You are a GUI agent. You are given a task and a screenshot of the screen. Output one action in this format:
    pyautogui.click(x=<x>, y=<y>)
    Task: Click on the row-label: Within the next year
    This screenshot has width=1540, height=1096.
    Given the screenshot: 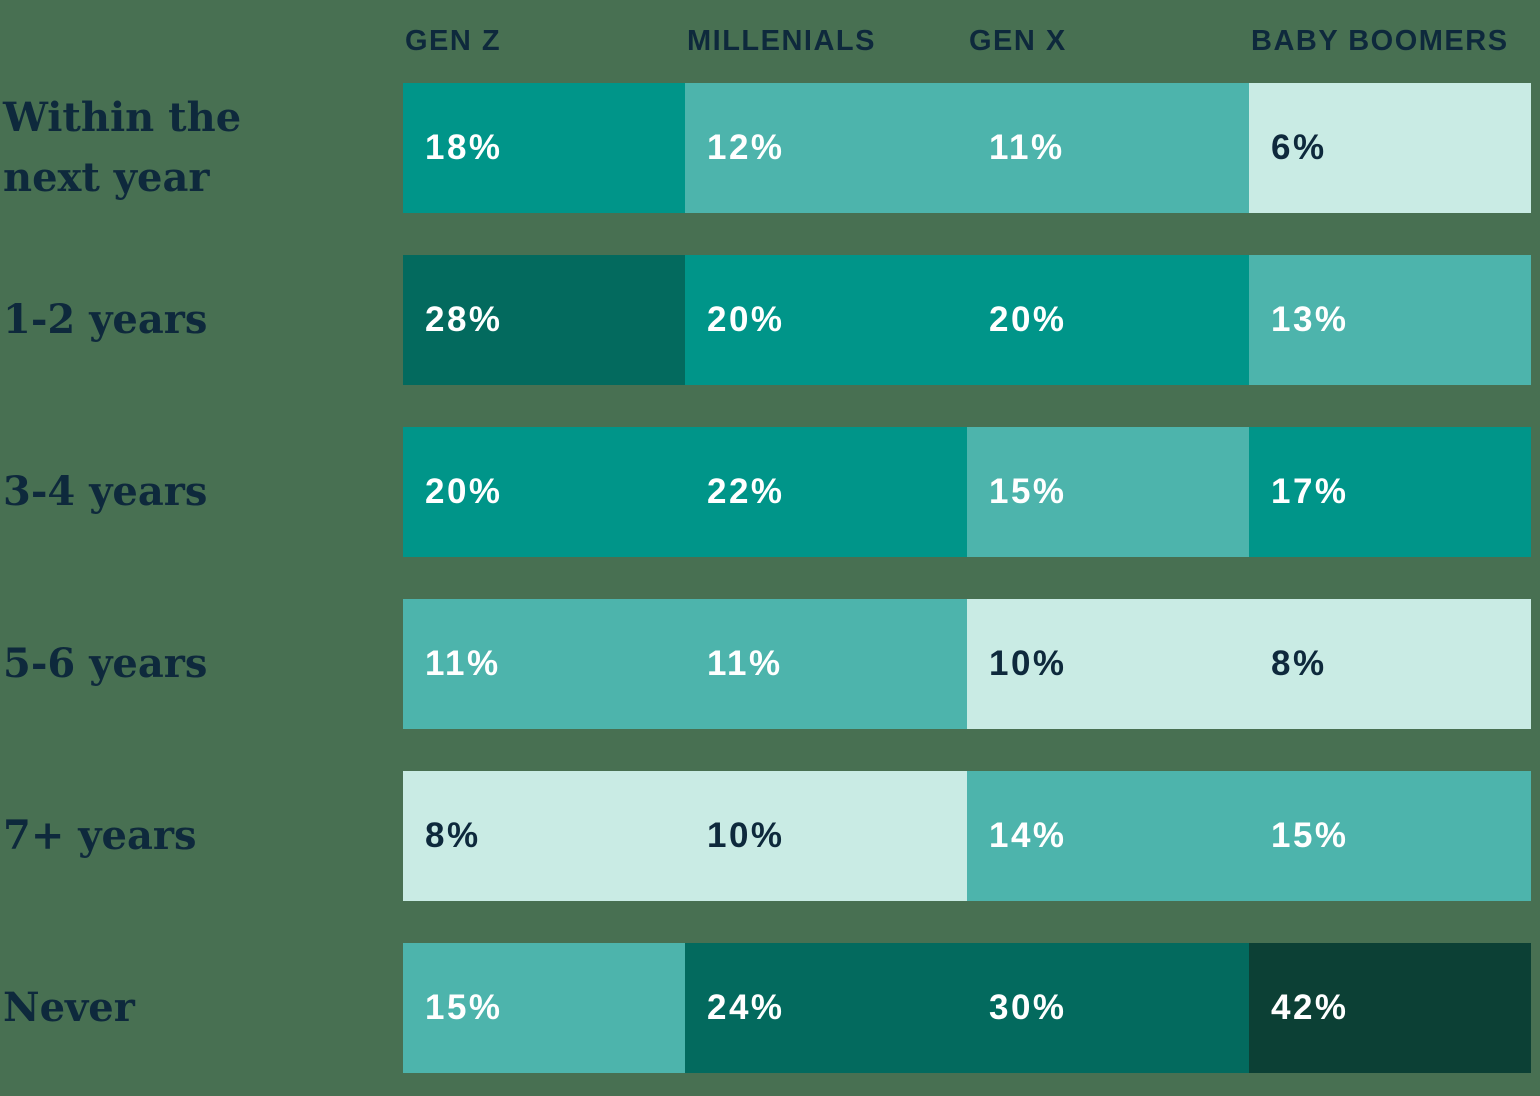 What is the action you would take?
    pyautogui.click(x=122, y=147)
    